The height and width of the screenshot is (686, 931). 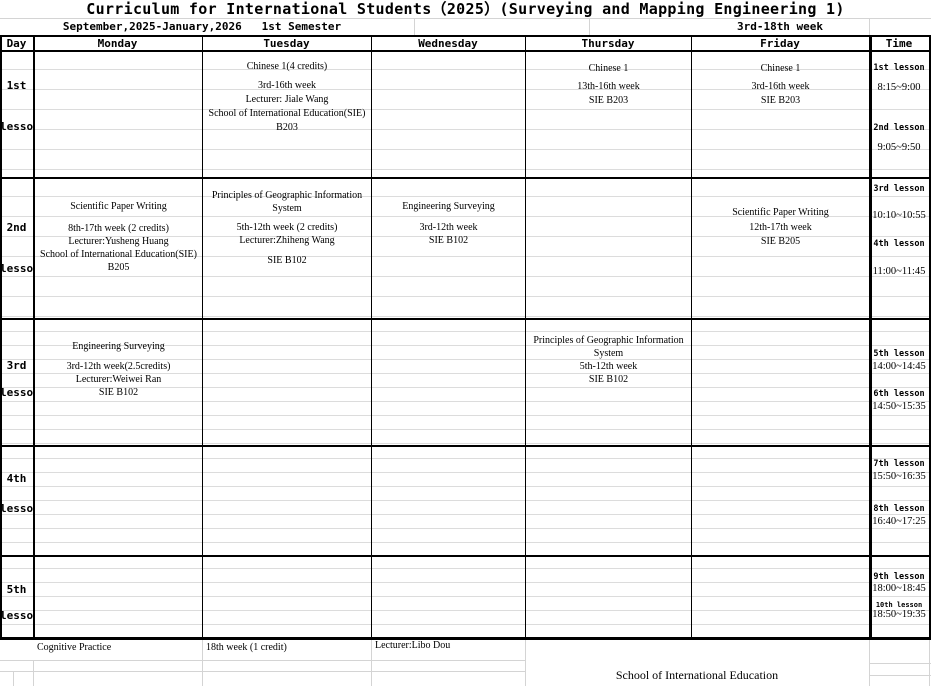 I want to click on col-header-tuesday: Tuesday, so click(x=286, y=43).